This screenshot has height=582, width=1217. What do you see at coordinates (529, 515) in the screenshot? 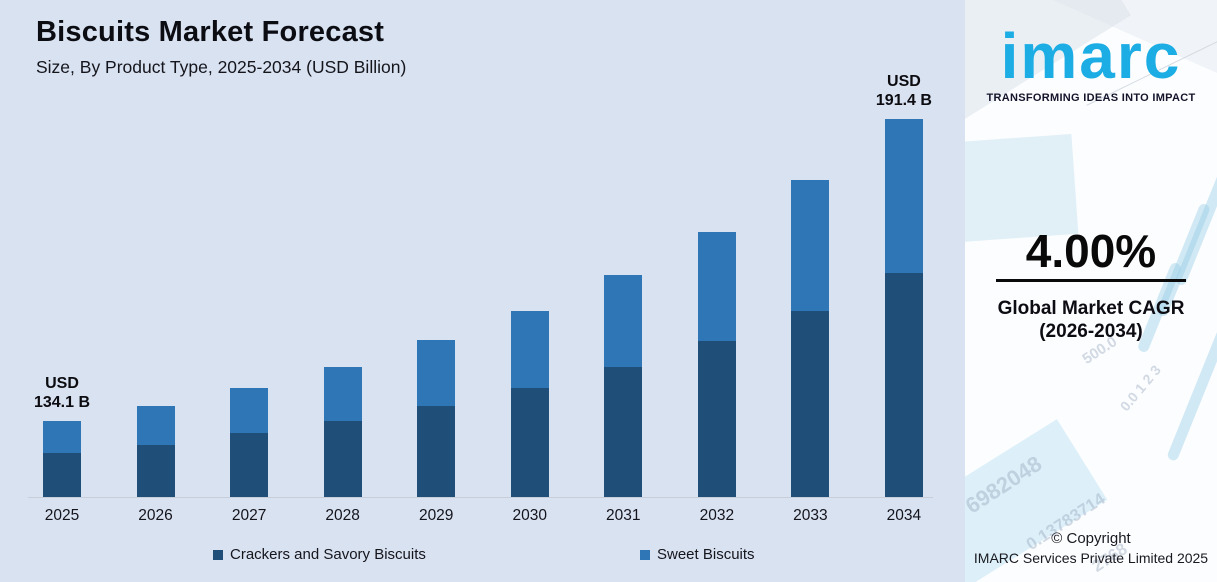
I see `x-axis-label: 2030` at bounding box center [529, 515].